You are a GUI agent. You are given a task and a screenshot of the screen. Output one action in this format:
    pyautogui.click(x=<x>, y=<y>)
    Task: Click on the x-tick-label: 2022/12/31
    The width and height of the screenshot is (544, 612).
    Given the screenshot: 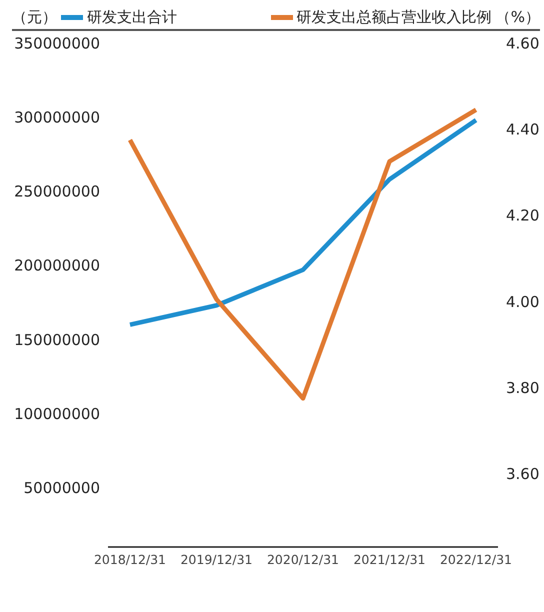 What is the action you would take?
    pyautogui.click(x=476, y=559)
    